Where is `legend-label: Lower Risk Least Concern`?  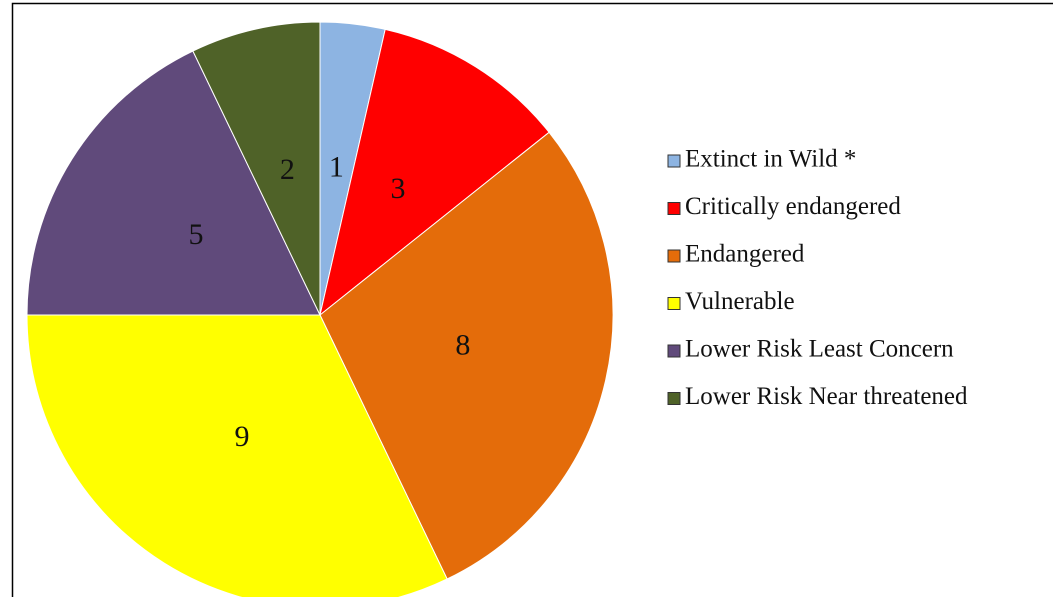 legend-label: Lower Risk Least Concern is located at coordinates (819, 349).